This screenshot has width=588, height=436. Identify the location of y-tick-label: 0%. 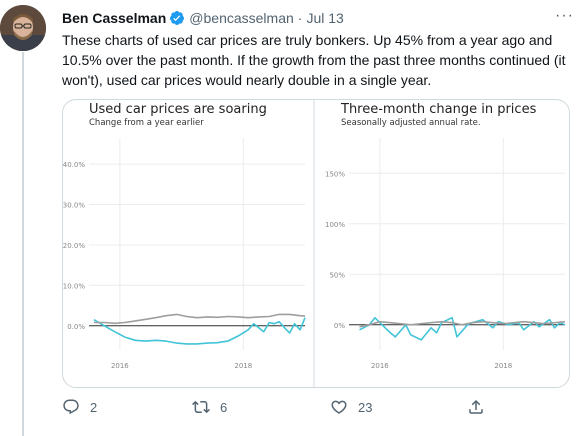
(339, 326).